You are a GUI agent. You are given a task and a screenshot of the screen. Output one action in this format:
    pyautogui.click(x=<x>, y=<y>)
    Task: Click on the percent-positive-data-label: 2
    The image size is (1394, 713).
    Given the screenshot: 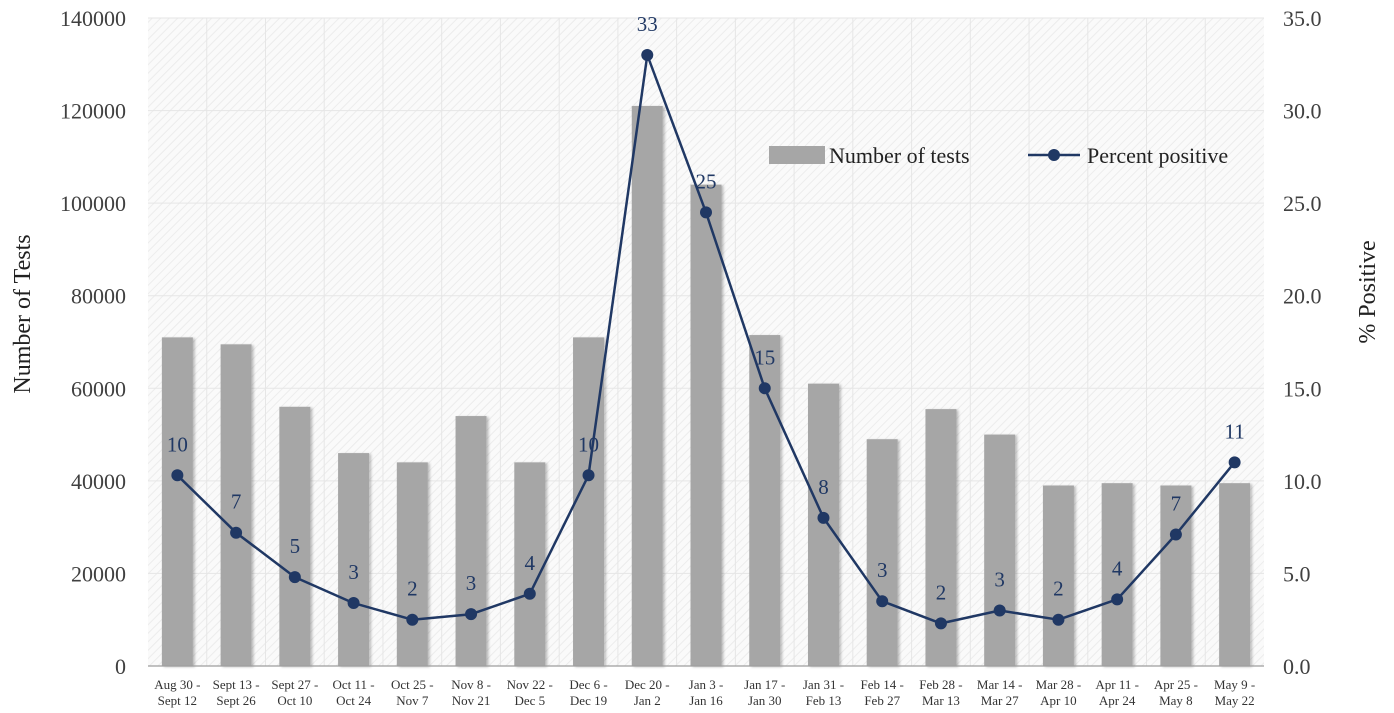 What is the action you would take?
    pyautogui.click(x=1058, y=589)
    